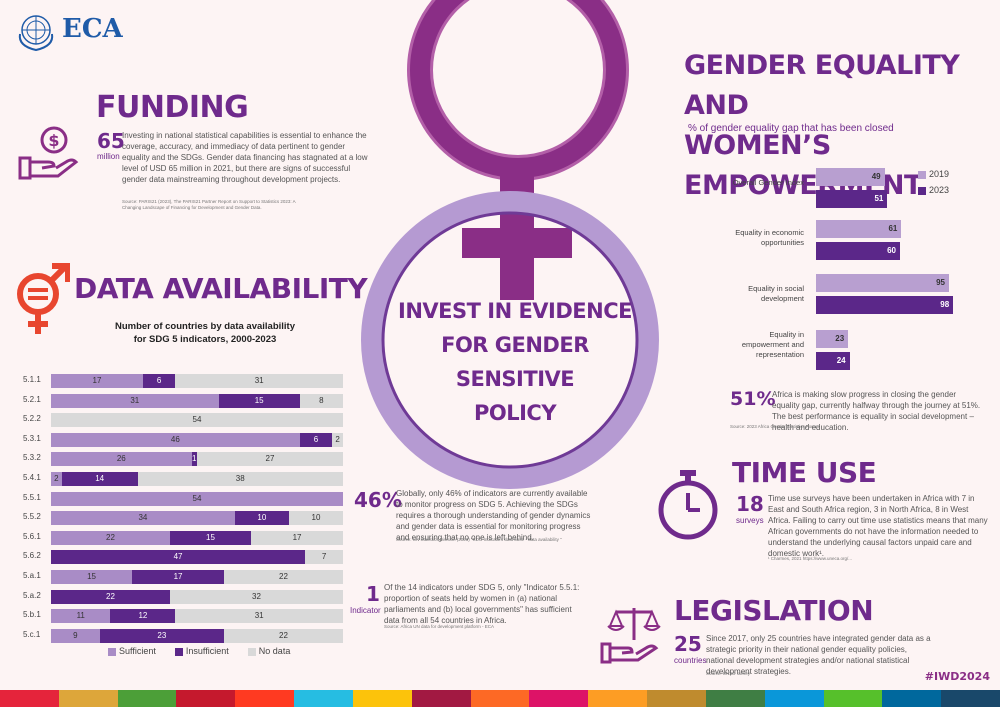  What do you see at coordinates (32, 379) in the screenshot?
I see `sdg-row-label: 5.1.1` at bounding box center [32, 379].